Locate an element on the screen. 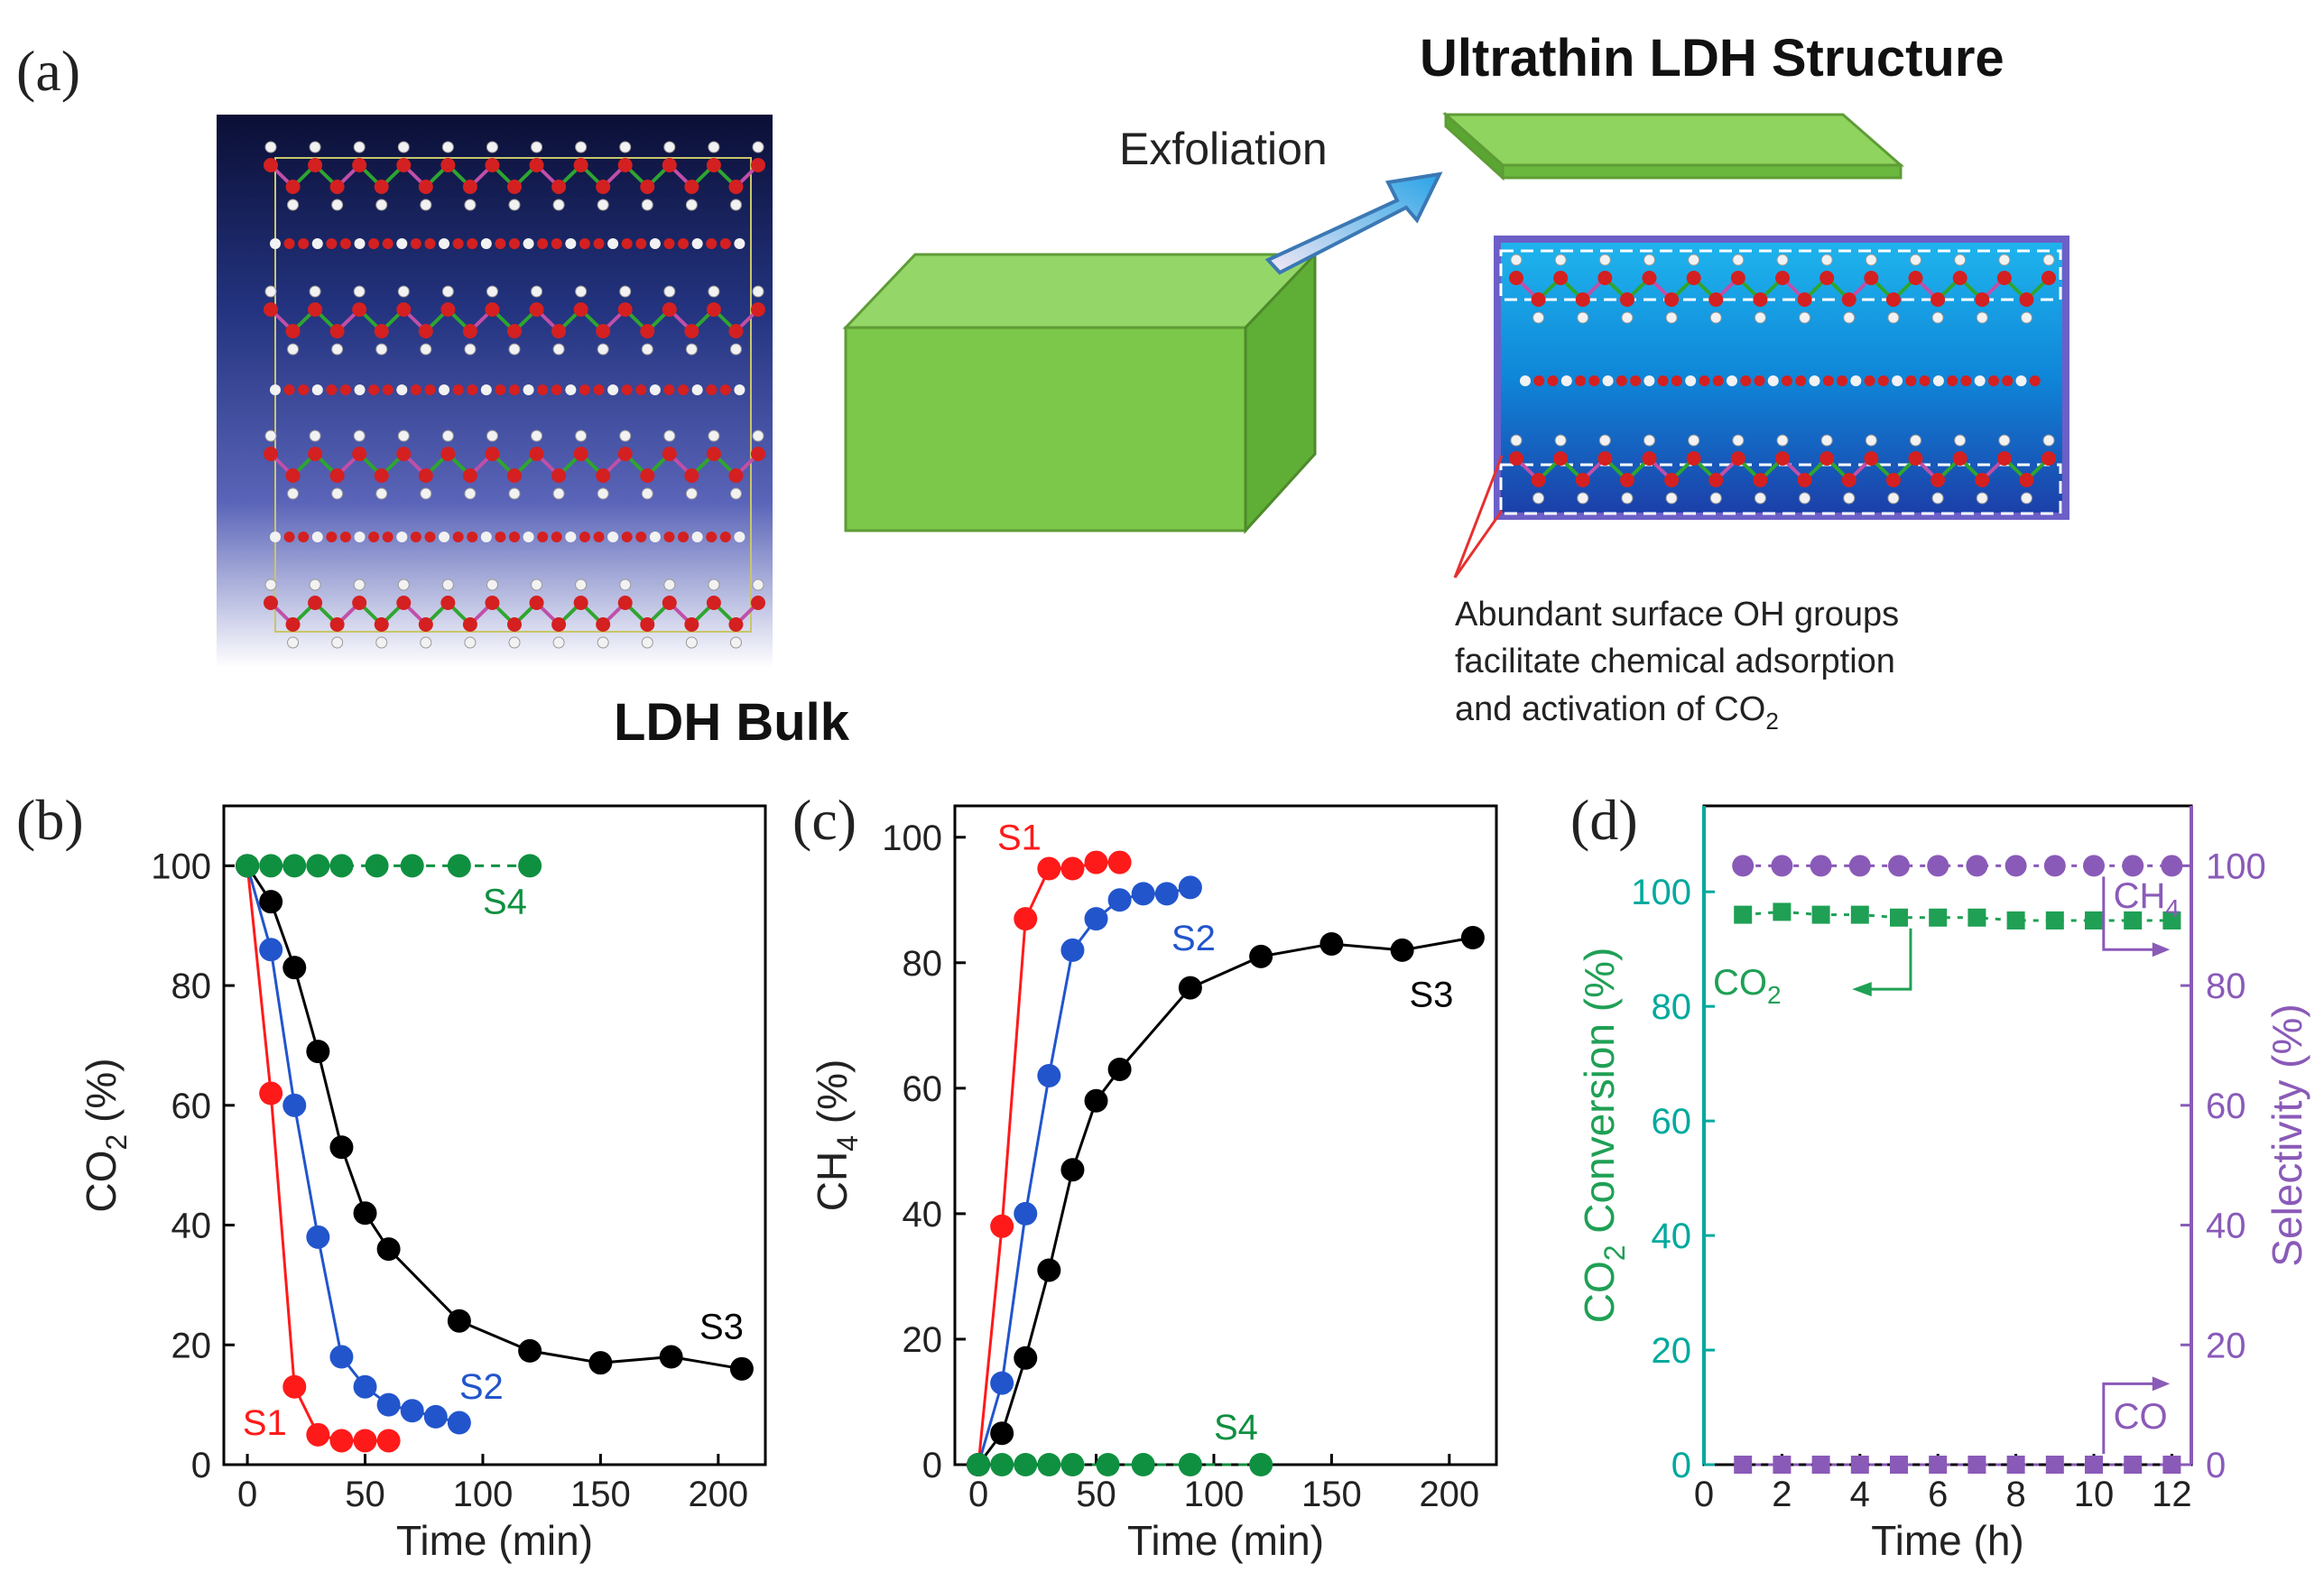 The width and height of the screenshot is (2324, 1591). y-axis-label-tail: (%) is located at coordinates (102, 1095).